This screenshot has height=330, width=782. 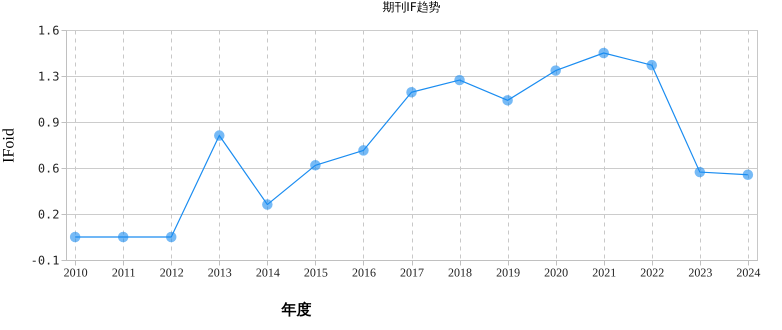 What do you see at coordinates (460, 273) in the screenshot?
I see `x-tick-label: 2018` at bounding box center [460, 273].